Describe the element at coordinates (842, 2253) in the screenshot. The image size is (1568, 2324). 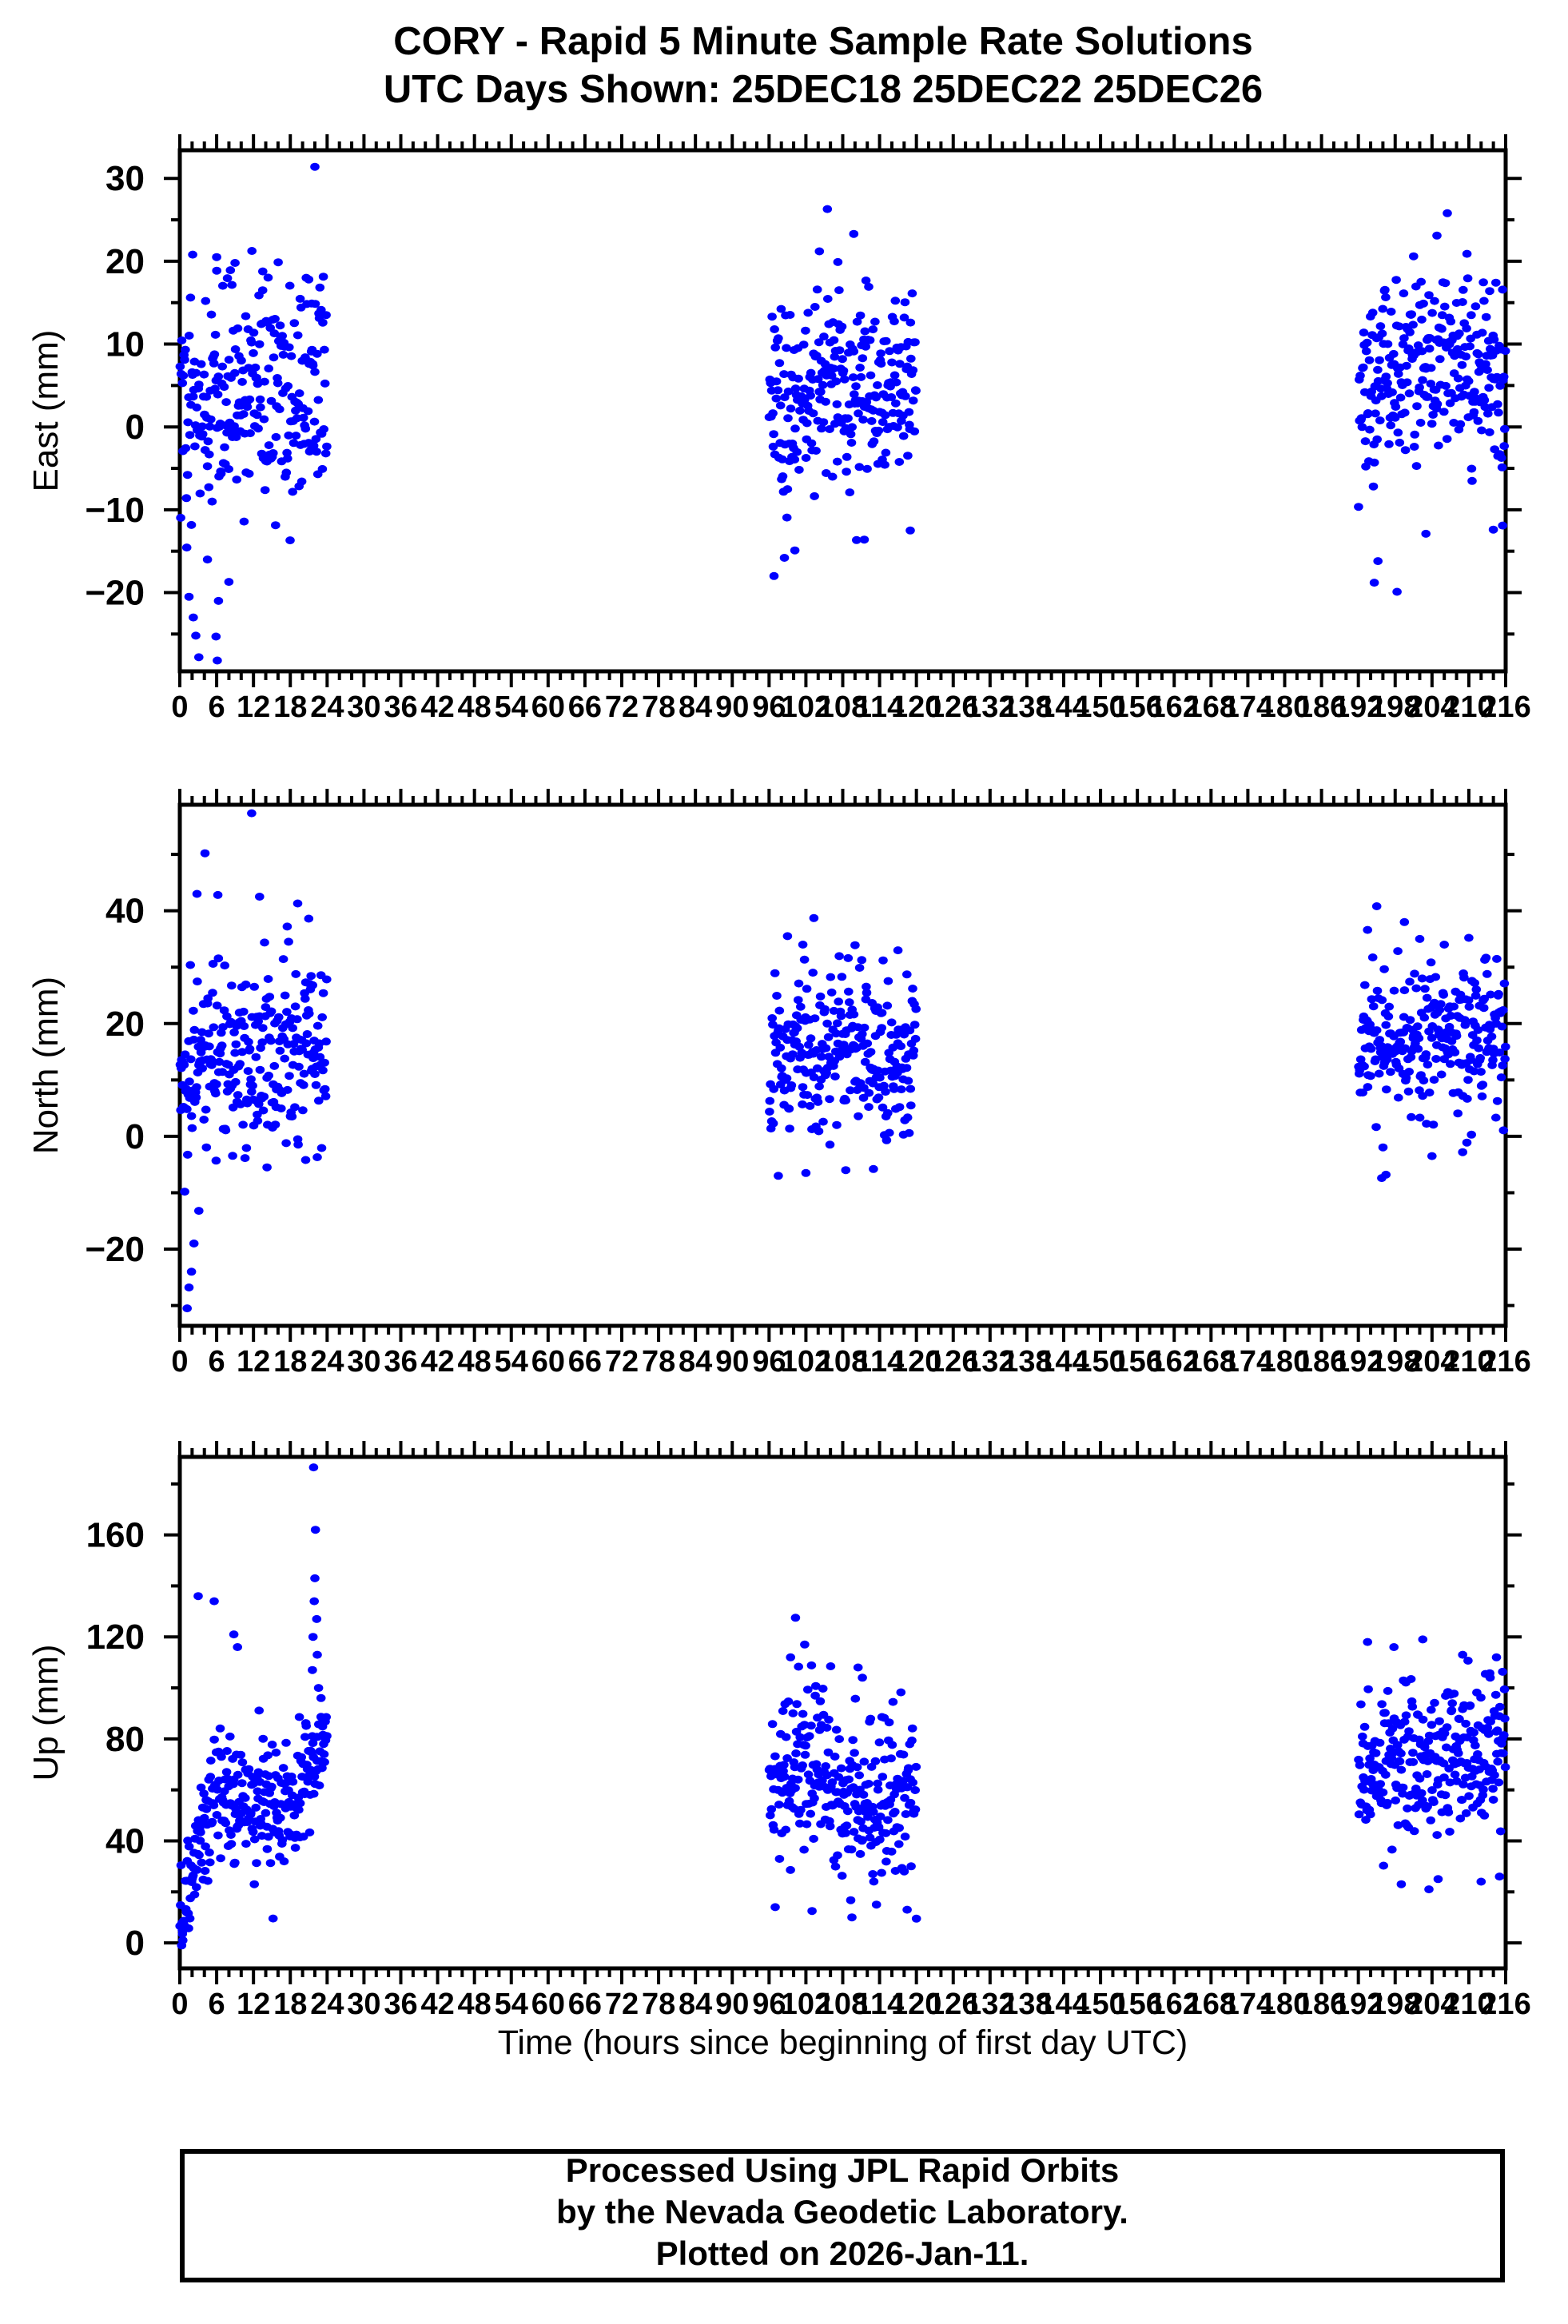
I see `footer-line3: Plotted on 2026-Jan-11.` at that location.